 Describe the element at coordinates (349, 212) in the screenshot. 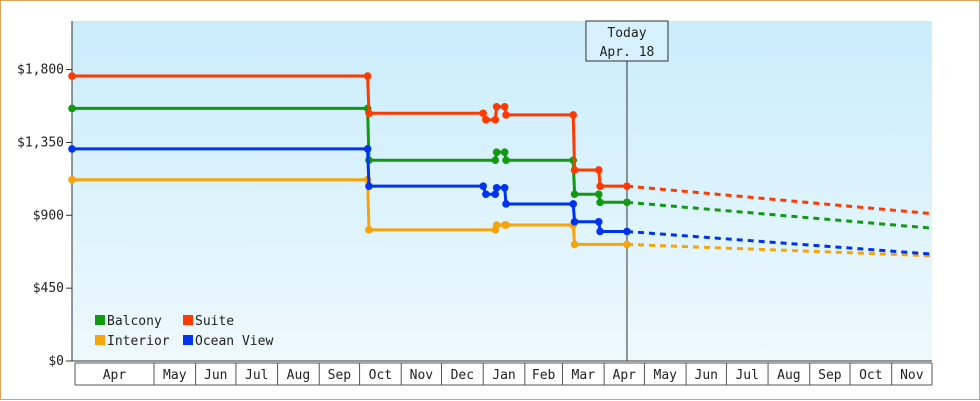

I see `series-line-interior` at that location.